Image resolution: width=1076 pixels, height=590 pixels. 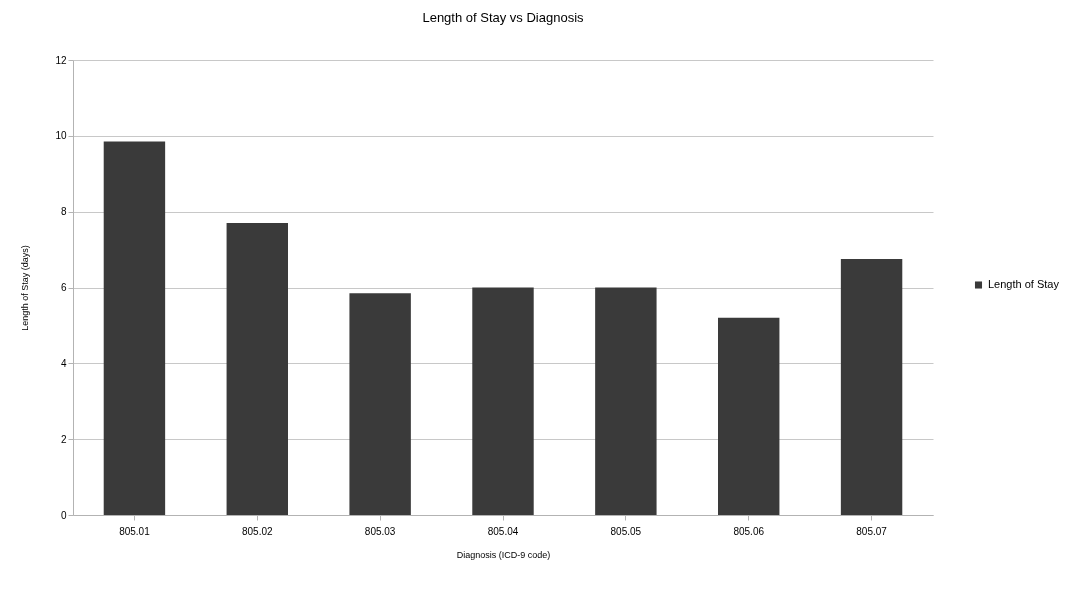 I want to click on x-tick-label: 805.03, so click(x=380, y=531).